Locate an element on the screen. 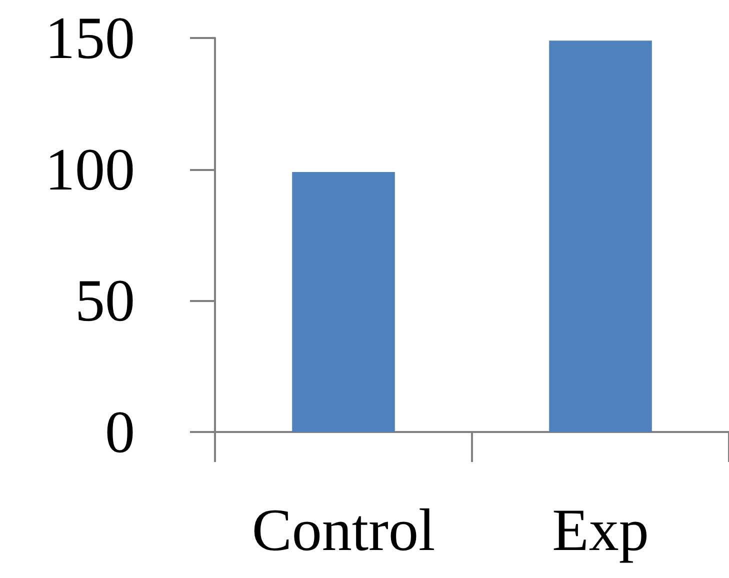  y-tick-label: 100 is located at coordinates (90, 169).